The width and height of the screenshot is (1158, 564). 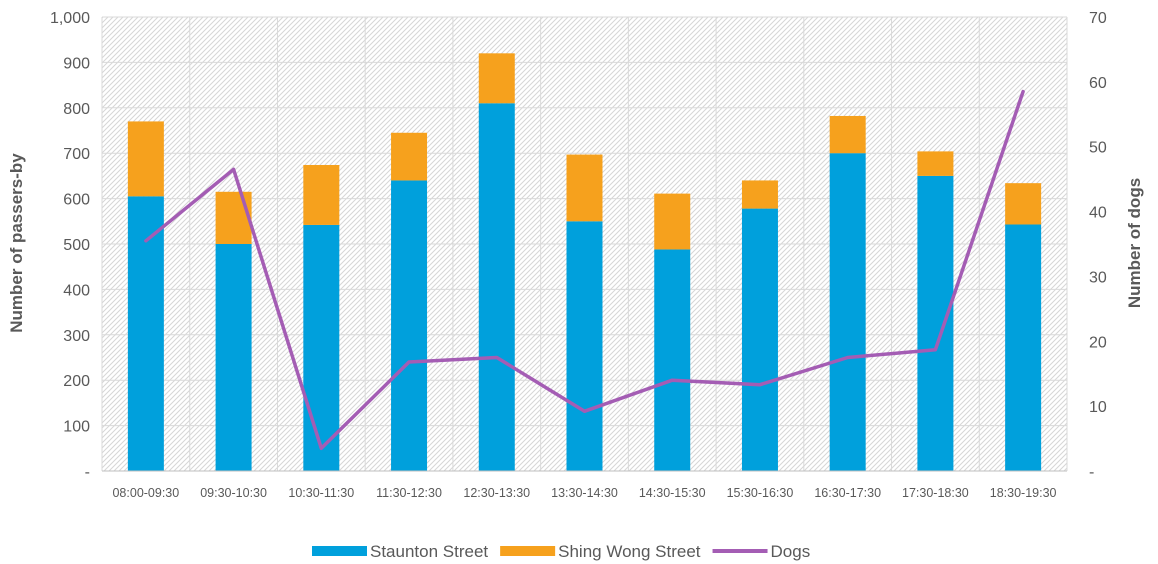 I want to click on left-axis-title: Number of passers-by, so click(x=16, y=243).